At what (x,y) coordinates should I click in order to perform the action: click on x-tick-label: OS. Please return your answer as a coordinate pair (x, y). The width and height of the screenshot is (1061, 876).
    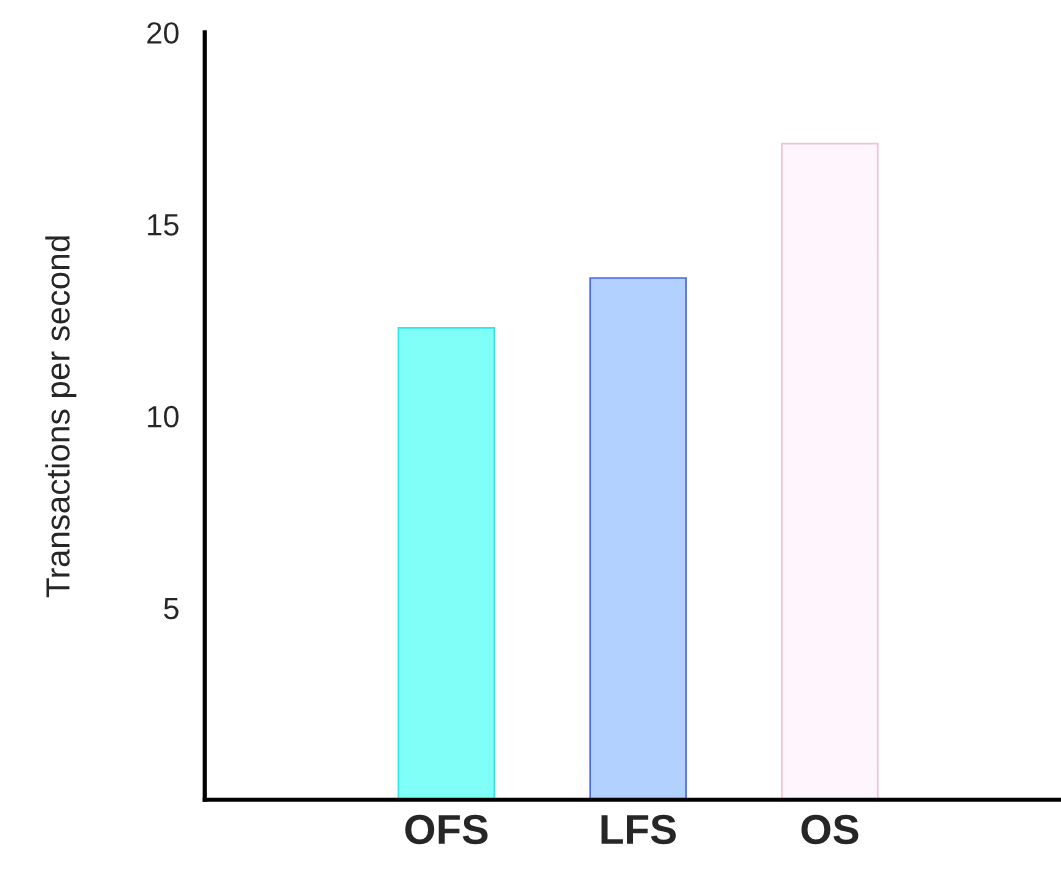
    Looking at the image, I should click on (830, 829).